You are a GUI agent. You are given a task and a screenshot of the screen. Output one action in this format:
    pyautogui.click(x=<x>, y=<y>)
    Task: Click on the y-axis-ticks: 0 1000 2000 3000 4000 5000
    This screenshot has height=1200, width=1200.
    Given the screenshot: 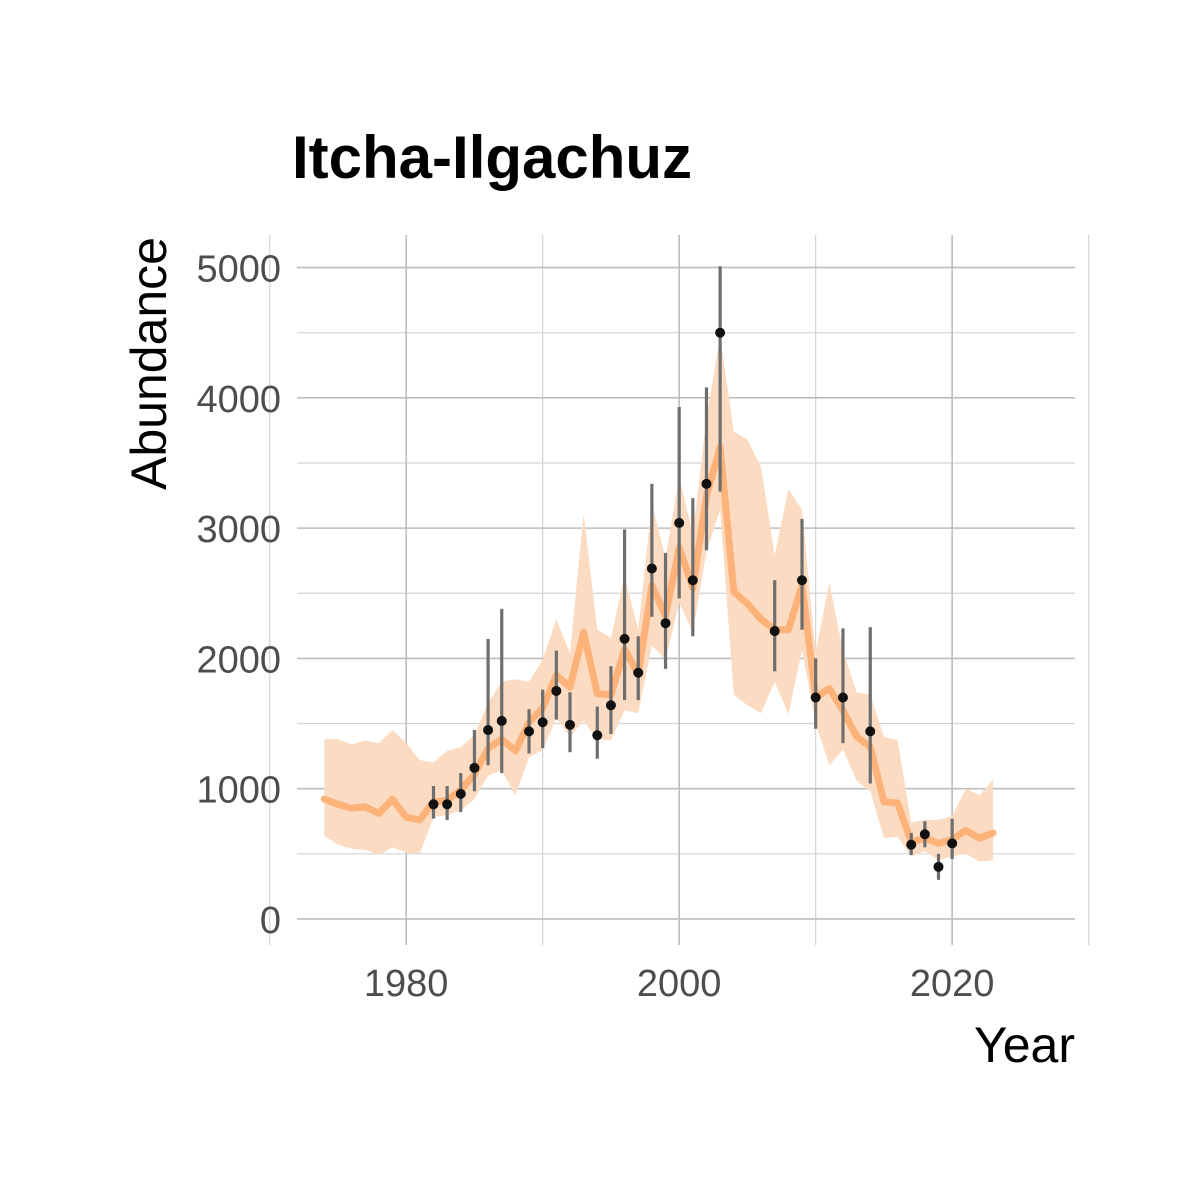 What is the action you would take?
    pyautogui.click(x=238, y=595)
    